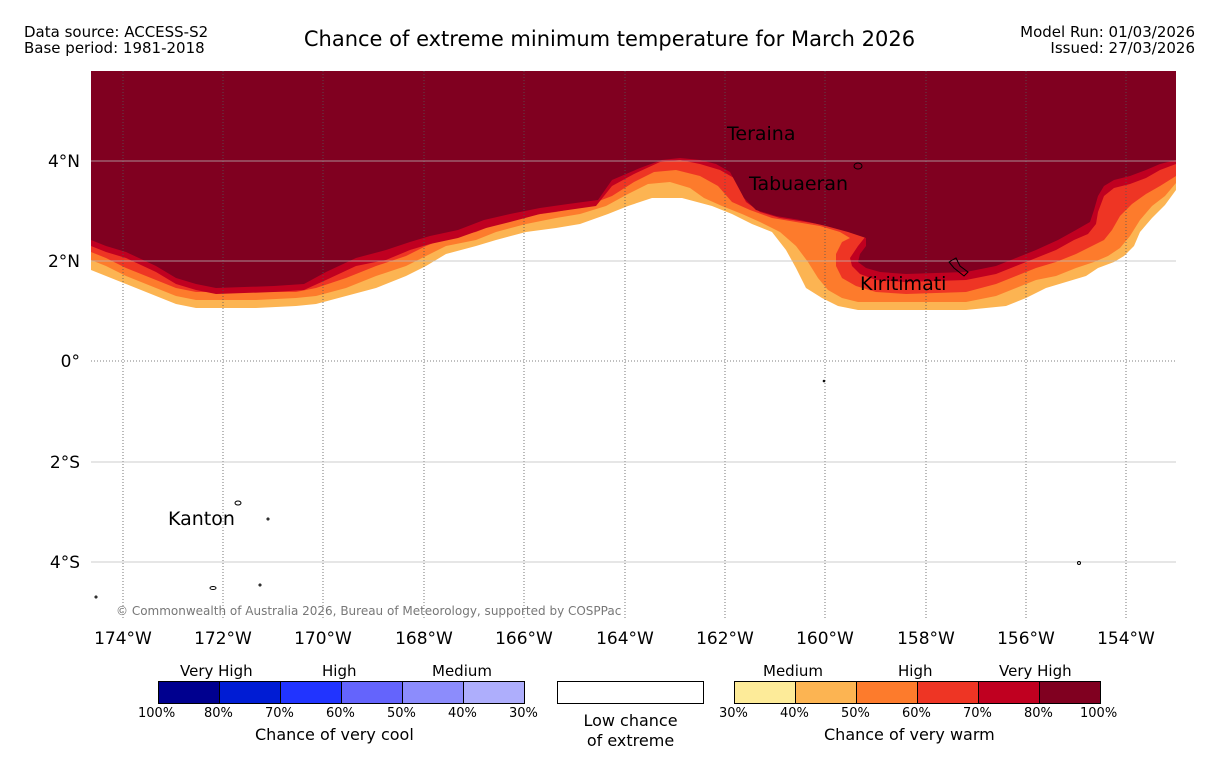 This screenshot has width=1219, height=758. What do you see at coordinates (916, 713) in the screenshot?
I see `warm-tick: 60%` at bounding box center [916, 713].